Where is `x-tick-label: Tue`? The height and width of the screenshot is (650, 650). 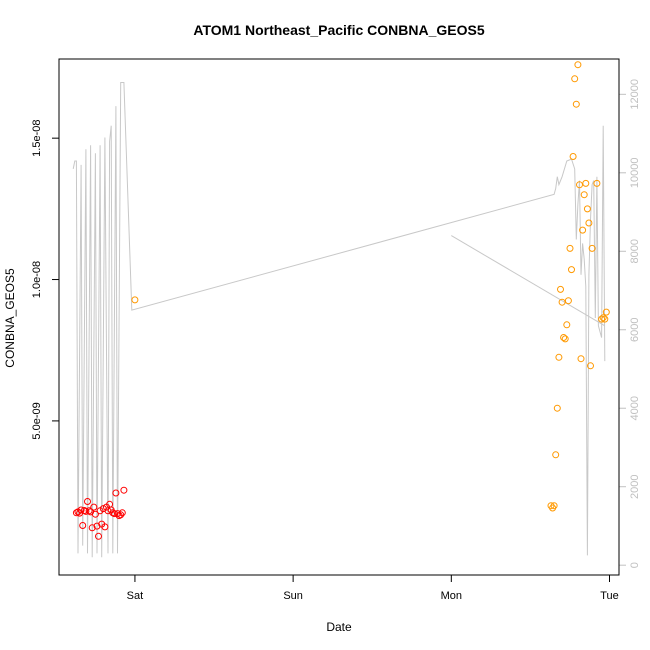
x-tick-label: Tue is located at coordinates (609, 596).